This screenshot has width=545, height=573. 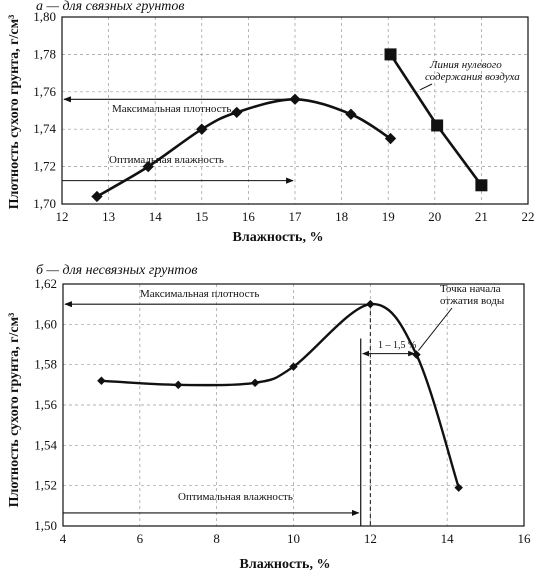 What do you see at coordinates (293, 538) in the screenshot?
I see `panel-b-x-tick-label: 10` at bounding box center [293, 538].